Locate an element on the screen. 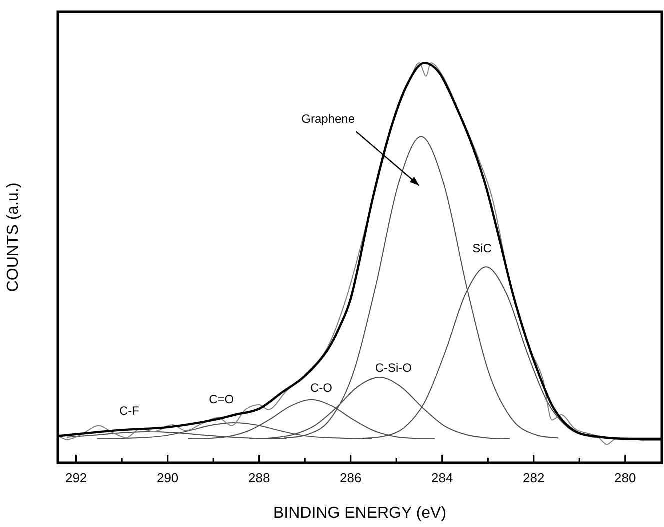  series-label: C-Si-O is located at coordinates (393, 367).